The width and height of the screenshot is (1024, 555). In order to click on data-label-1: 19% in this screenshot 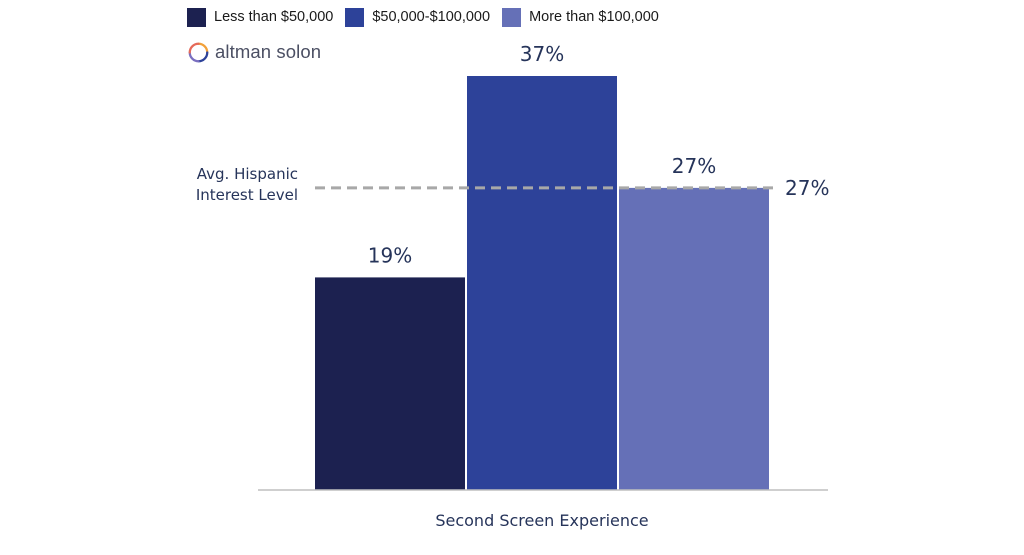, I will do `click(390, 255)`.